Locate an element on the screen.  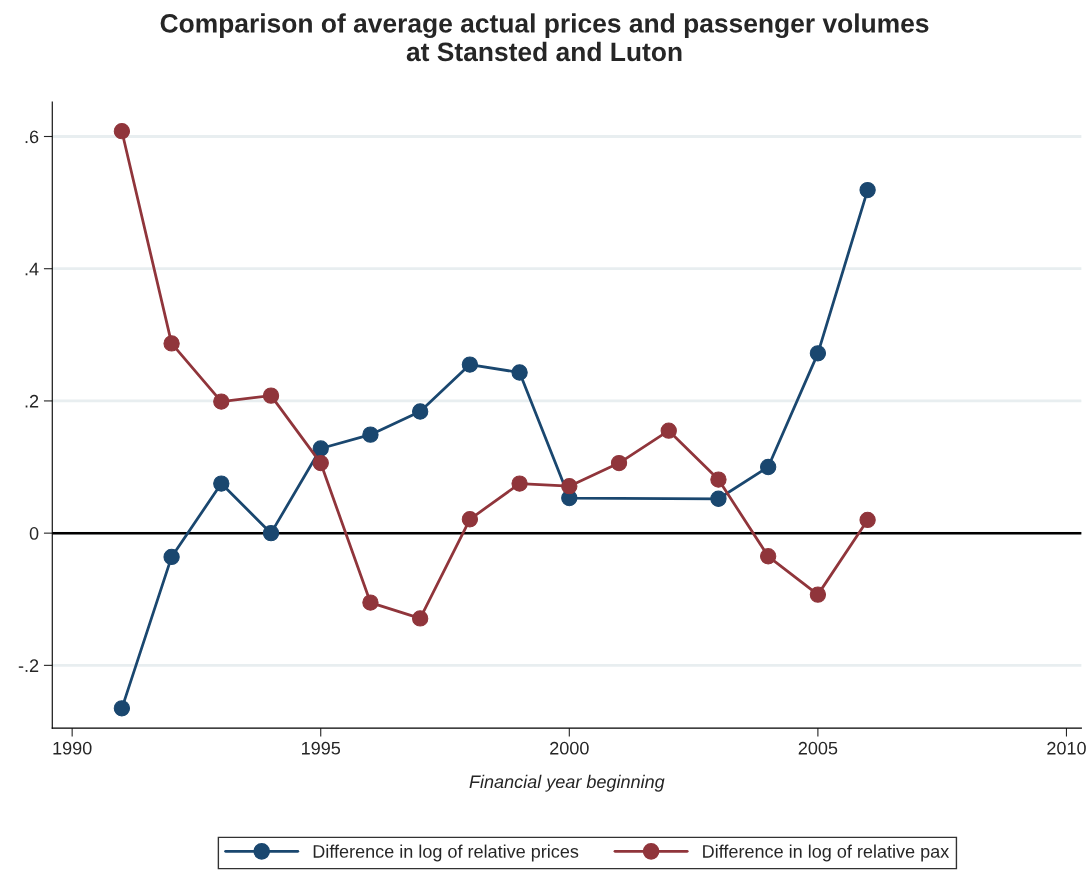
x-axis-title: Financial year beginning is located at coordinates (567, 783).